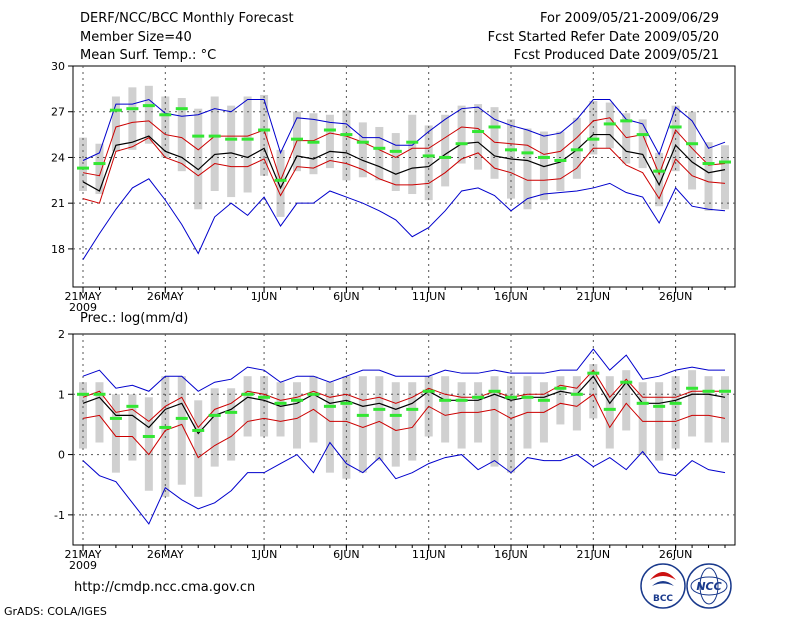  Describe the element at coordinates (58, 203) in the screenshot. I see `y-tick-label: 21` at that location.